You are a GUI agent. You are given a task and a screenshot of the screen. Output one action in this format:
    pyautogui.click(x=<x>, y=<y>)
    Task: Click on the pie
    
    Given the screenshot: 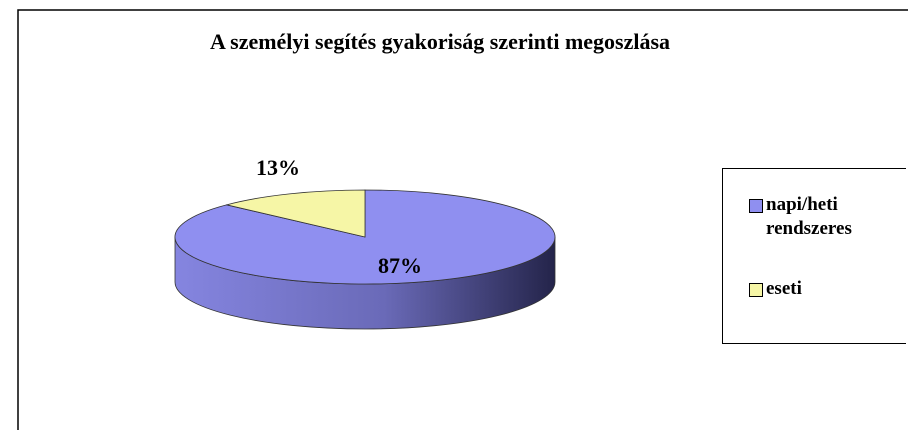 What is the action you would take?
    pyautogui.click(x=365, y=259)
    